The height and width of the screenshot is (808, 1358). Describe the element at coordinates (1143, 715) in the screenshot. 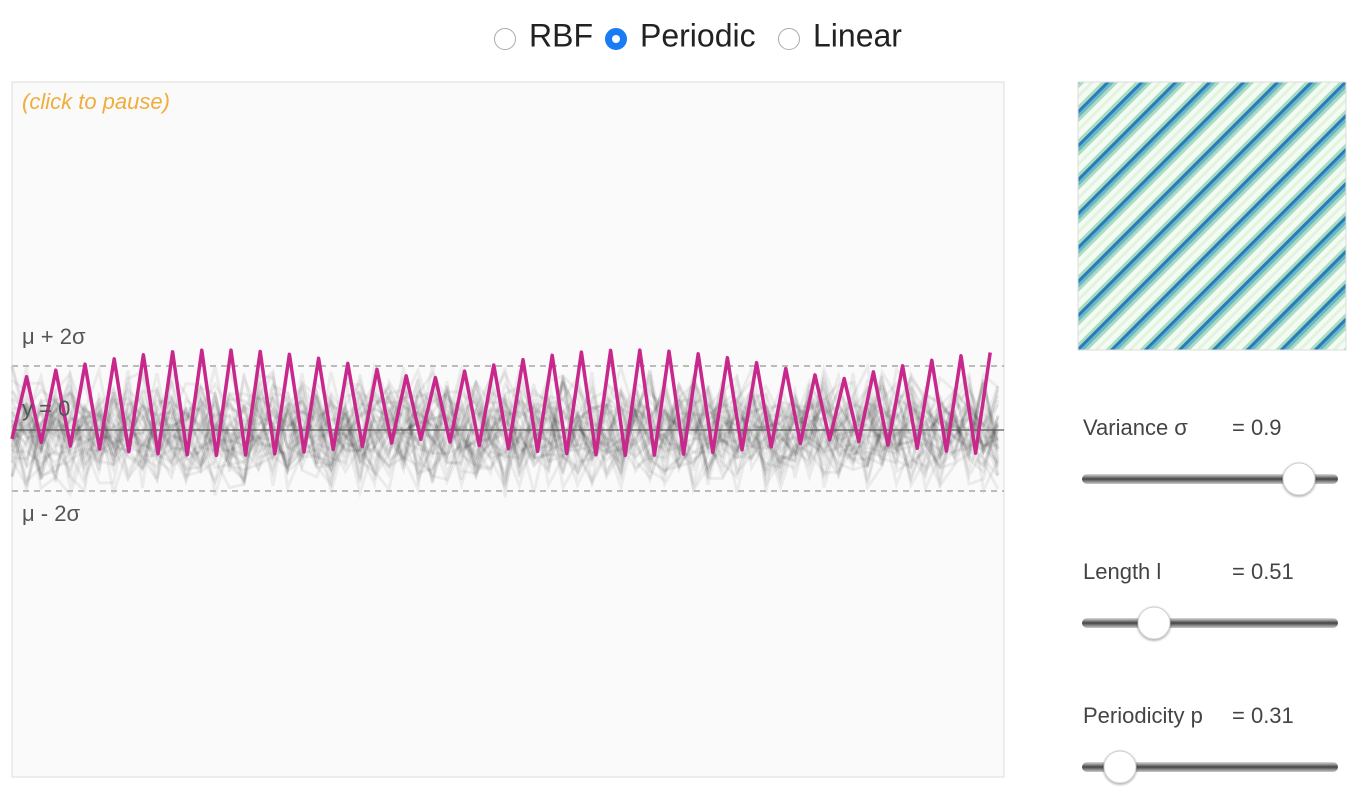

I see `slider-label: Periodicity p` at that location.